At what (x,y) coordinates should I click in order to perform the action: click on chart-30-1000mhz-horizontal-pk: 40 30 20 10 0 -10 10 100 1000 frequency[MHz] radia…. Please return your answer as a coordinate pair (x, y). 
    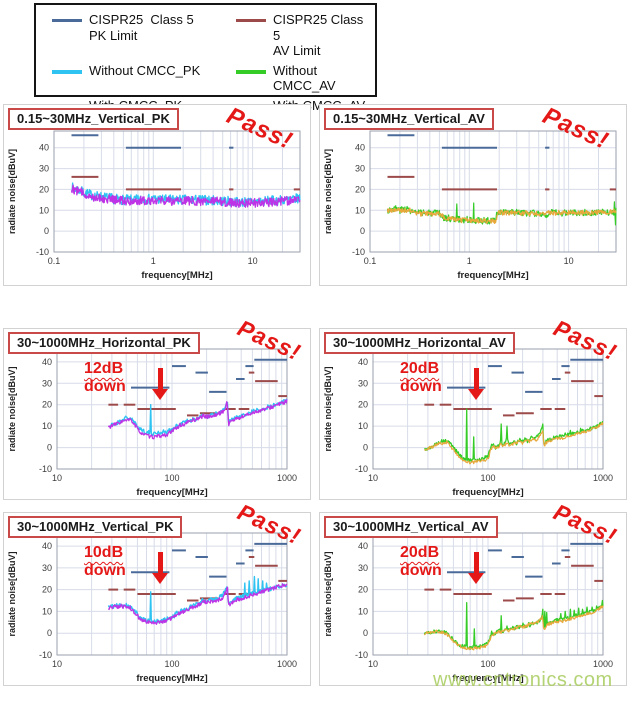
    Looking at the image, I should click on (157, 414).